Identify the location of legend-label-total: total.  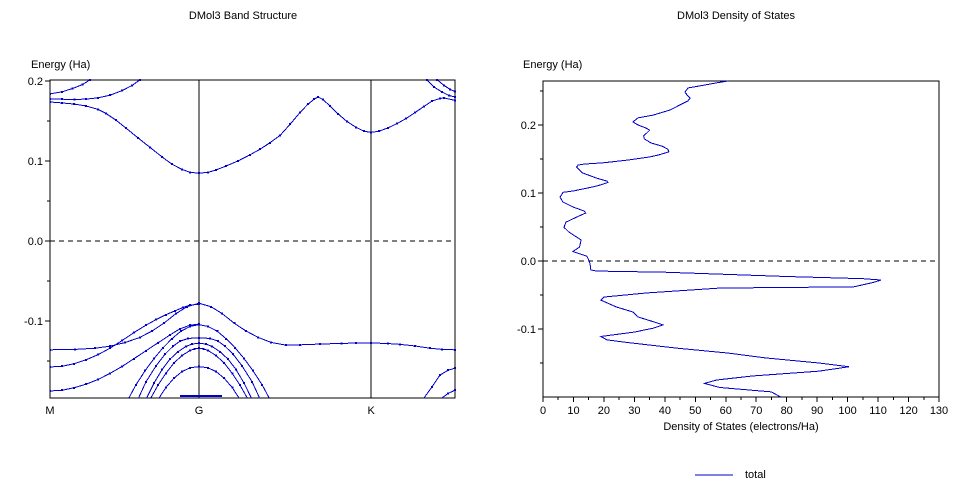
(755, 475).